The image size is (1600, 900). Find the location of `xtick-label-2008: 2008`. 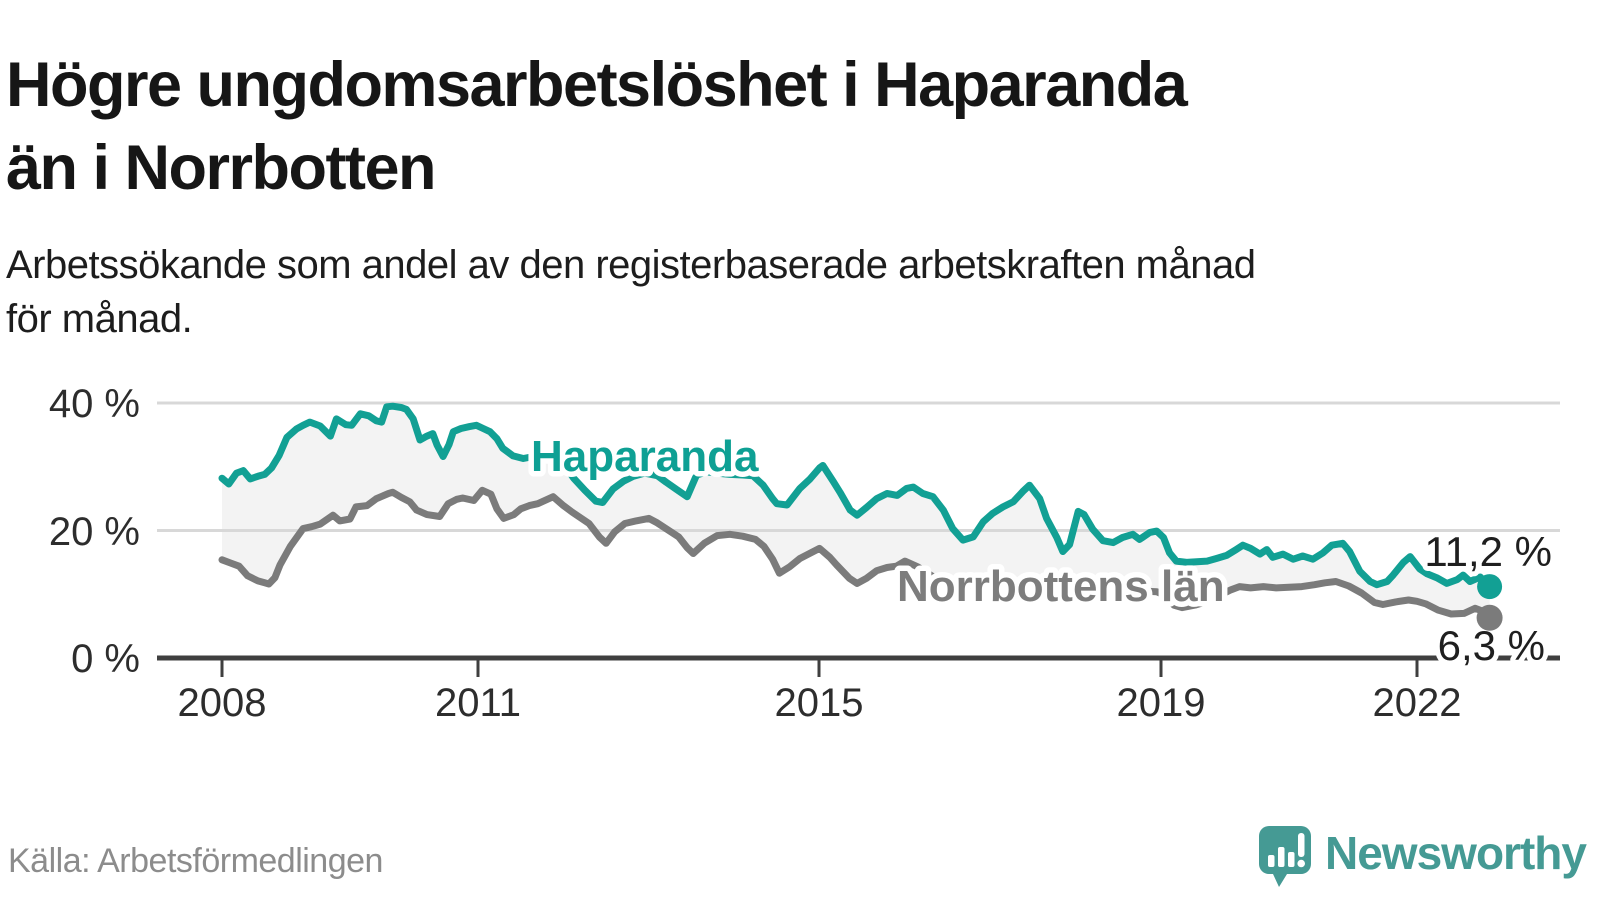

xtick-label-2008: 2008 is located at coordinates (222, 703).